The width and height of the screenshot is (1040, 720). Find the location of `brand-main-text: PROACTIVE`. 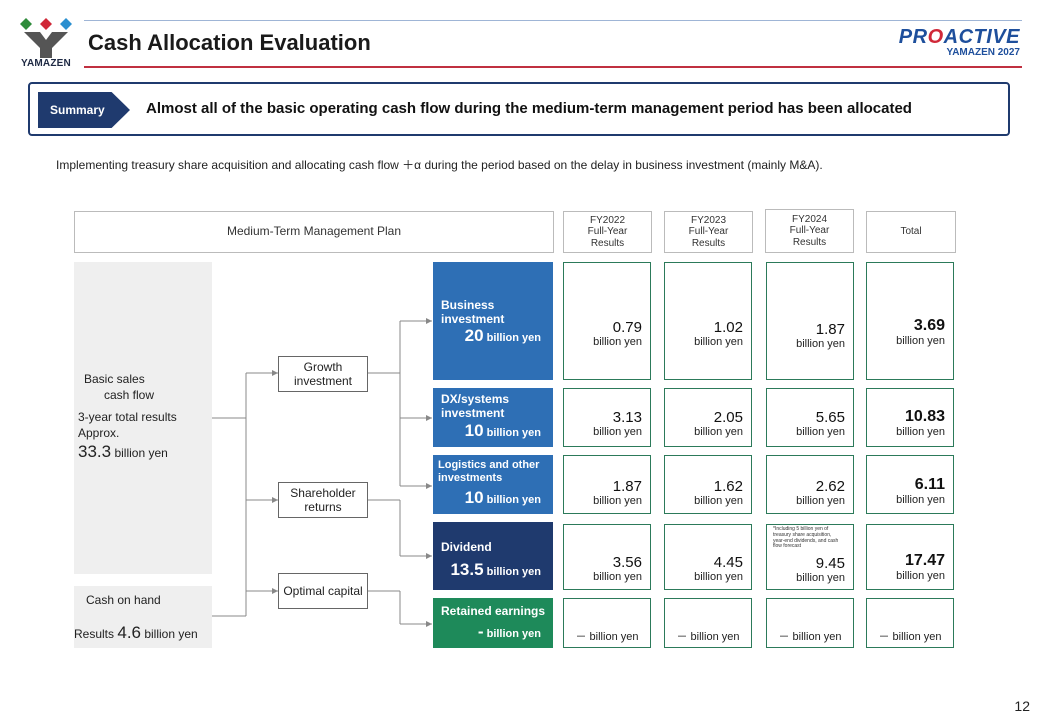

brand-main-text: PROACTIVE is located at coordinates (959, 37).